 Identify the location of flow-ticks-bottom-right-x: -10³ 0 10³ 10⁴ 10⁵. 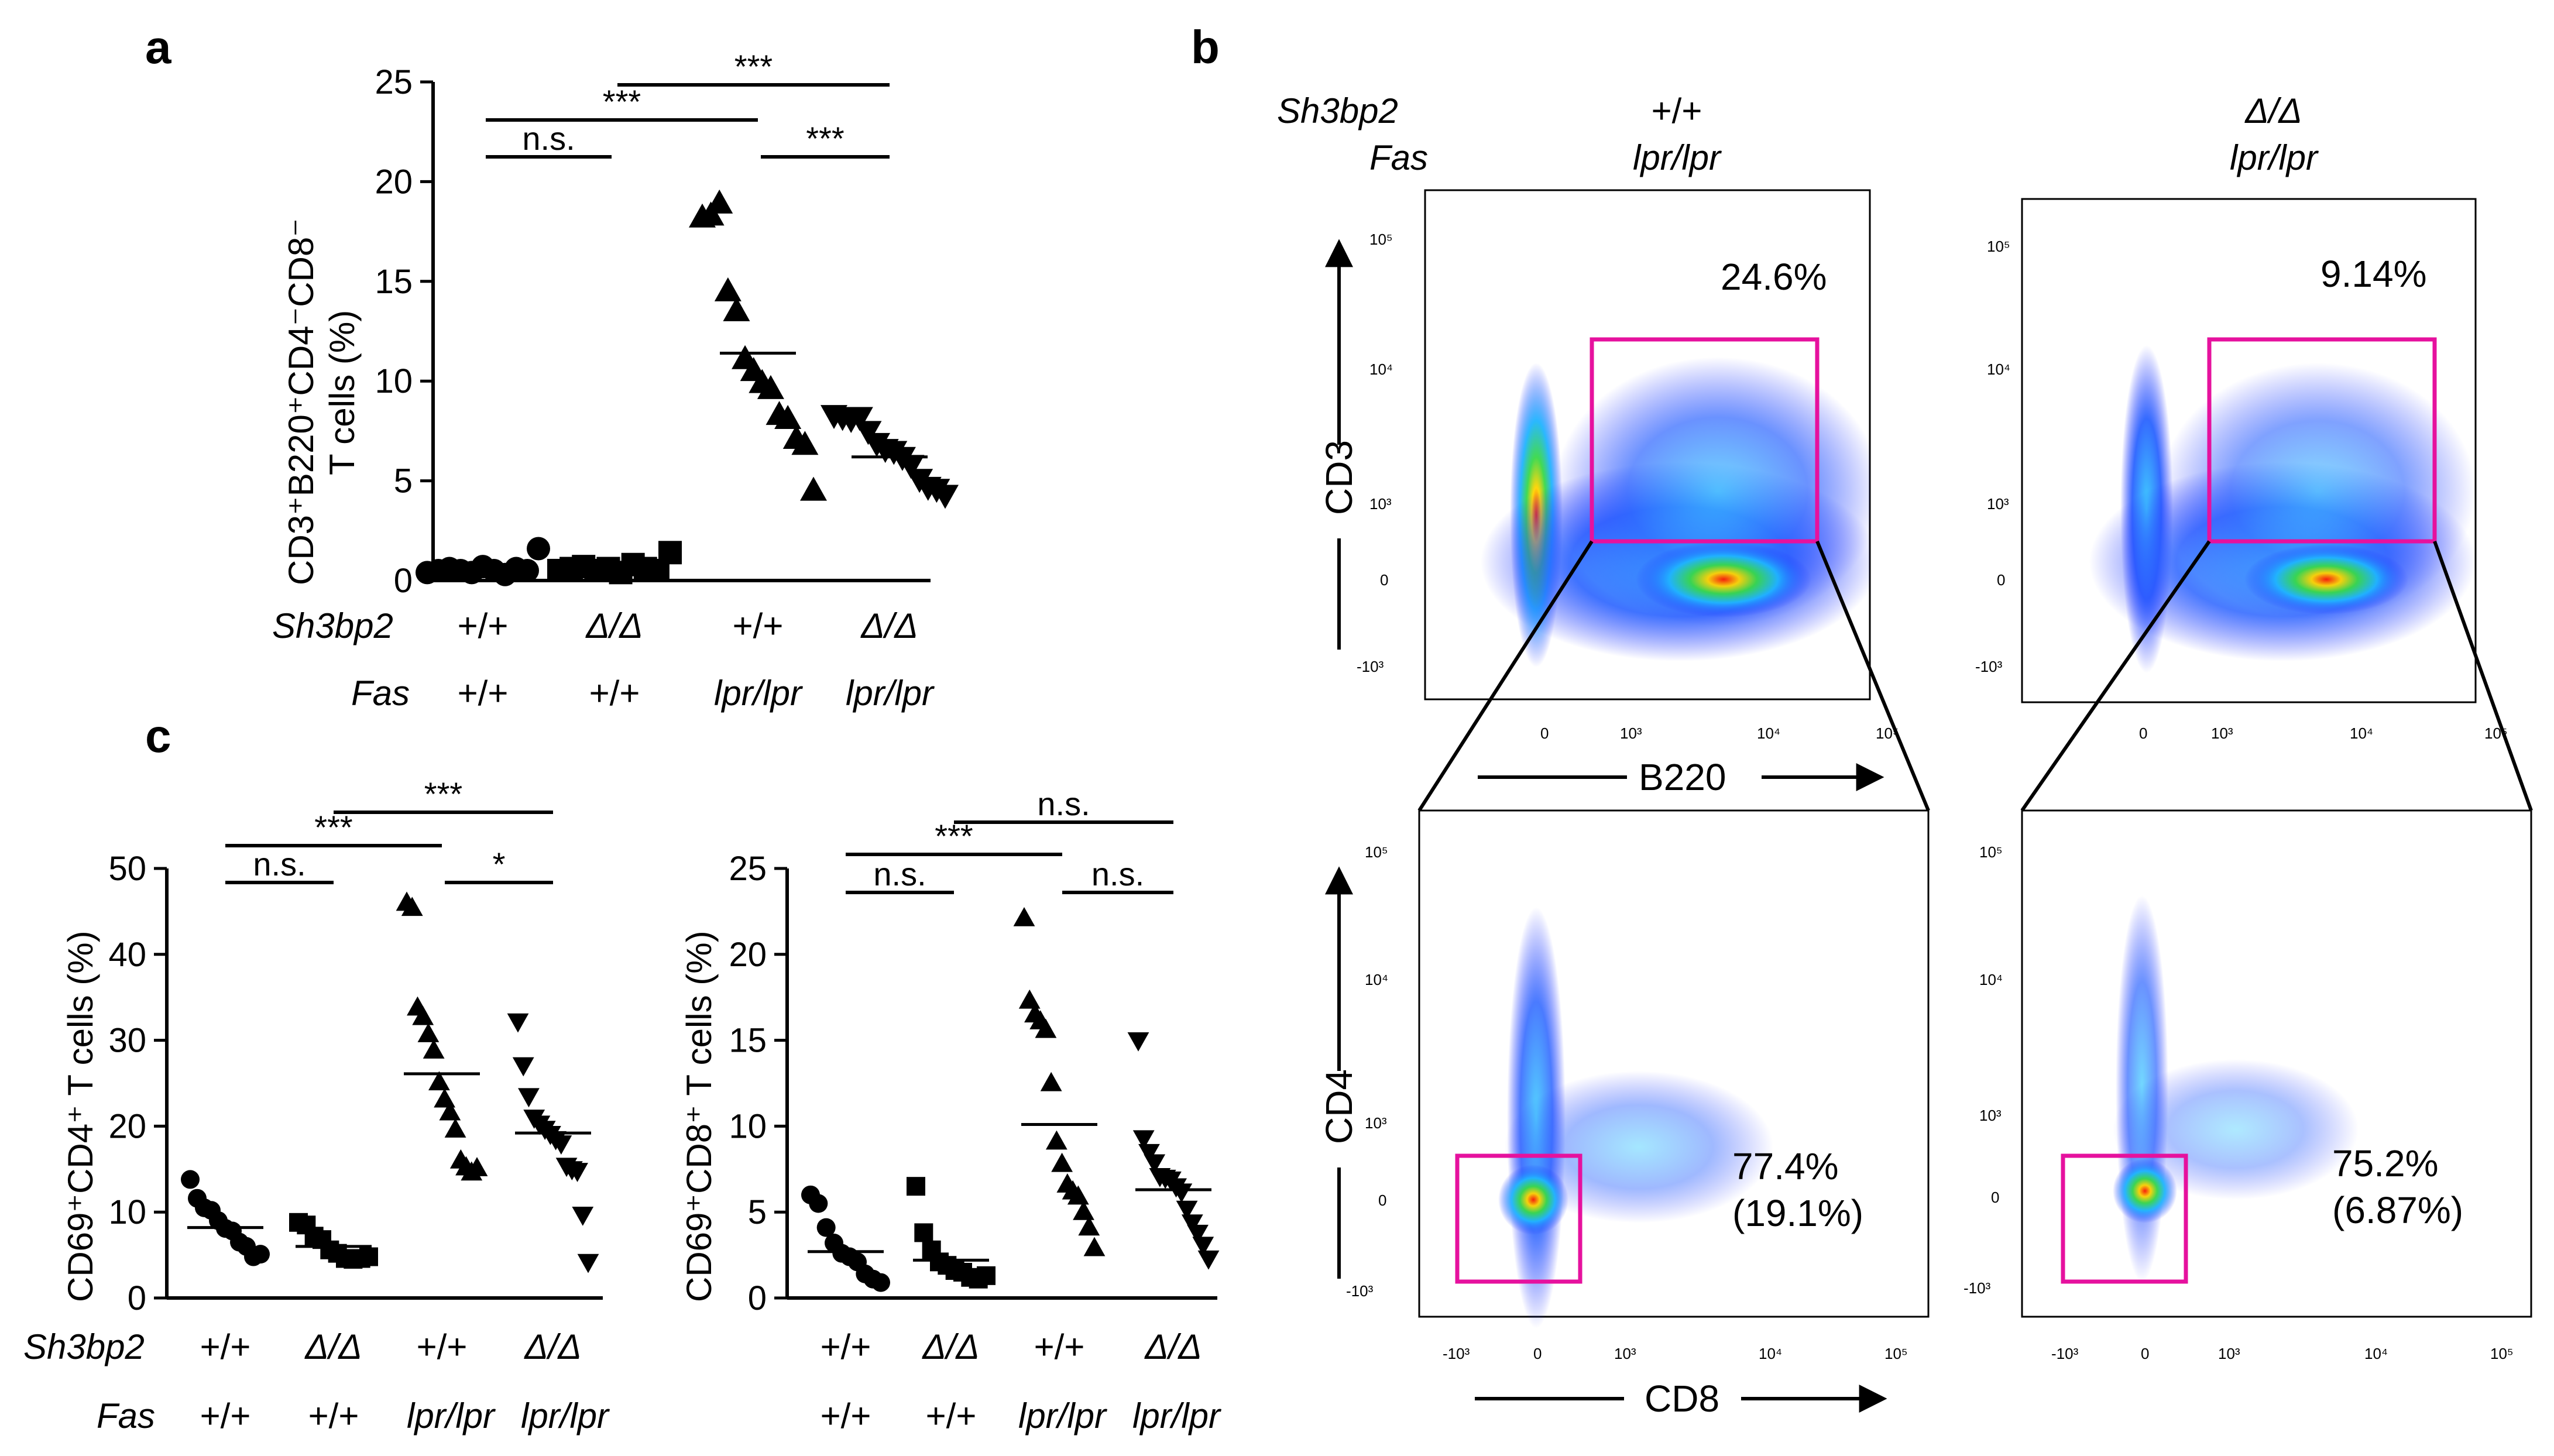
(2282, 1353).